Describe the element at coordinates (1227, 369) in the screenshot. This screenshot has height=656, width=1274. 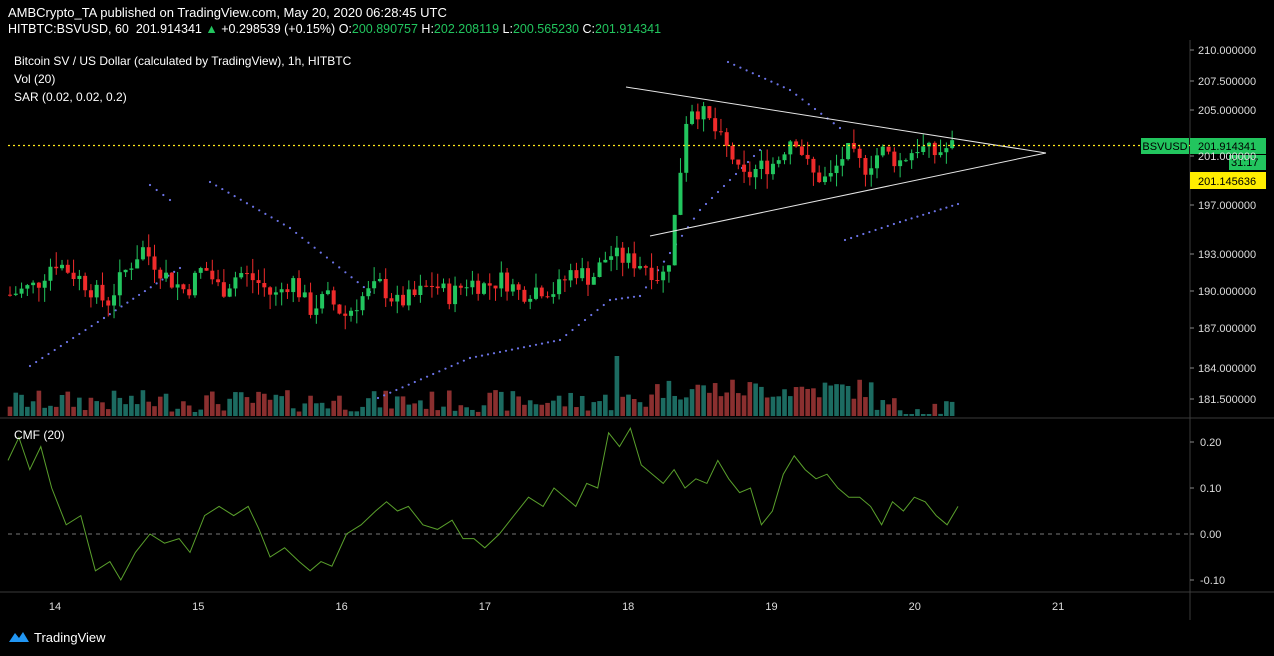
I see `price-tick-label: 184.000000` at that location.